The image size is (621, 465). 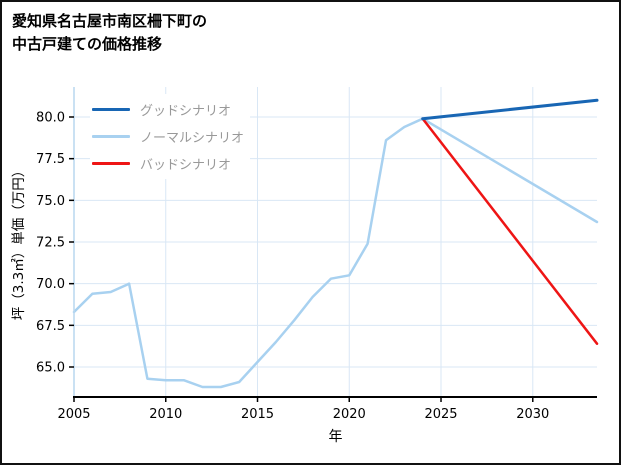 What do you see at coordinates (110, 21) in the screenshot?
I see `chart-title-line-1: 愛知県名古屋市南区柵下町の` at bounding box center [110, 21].